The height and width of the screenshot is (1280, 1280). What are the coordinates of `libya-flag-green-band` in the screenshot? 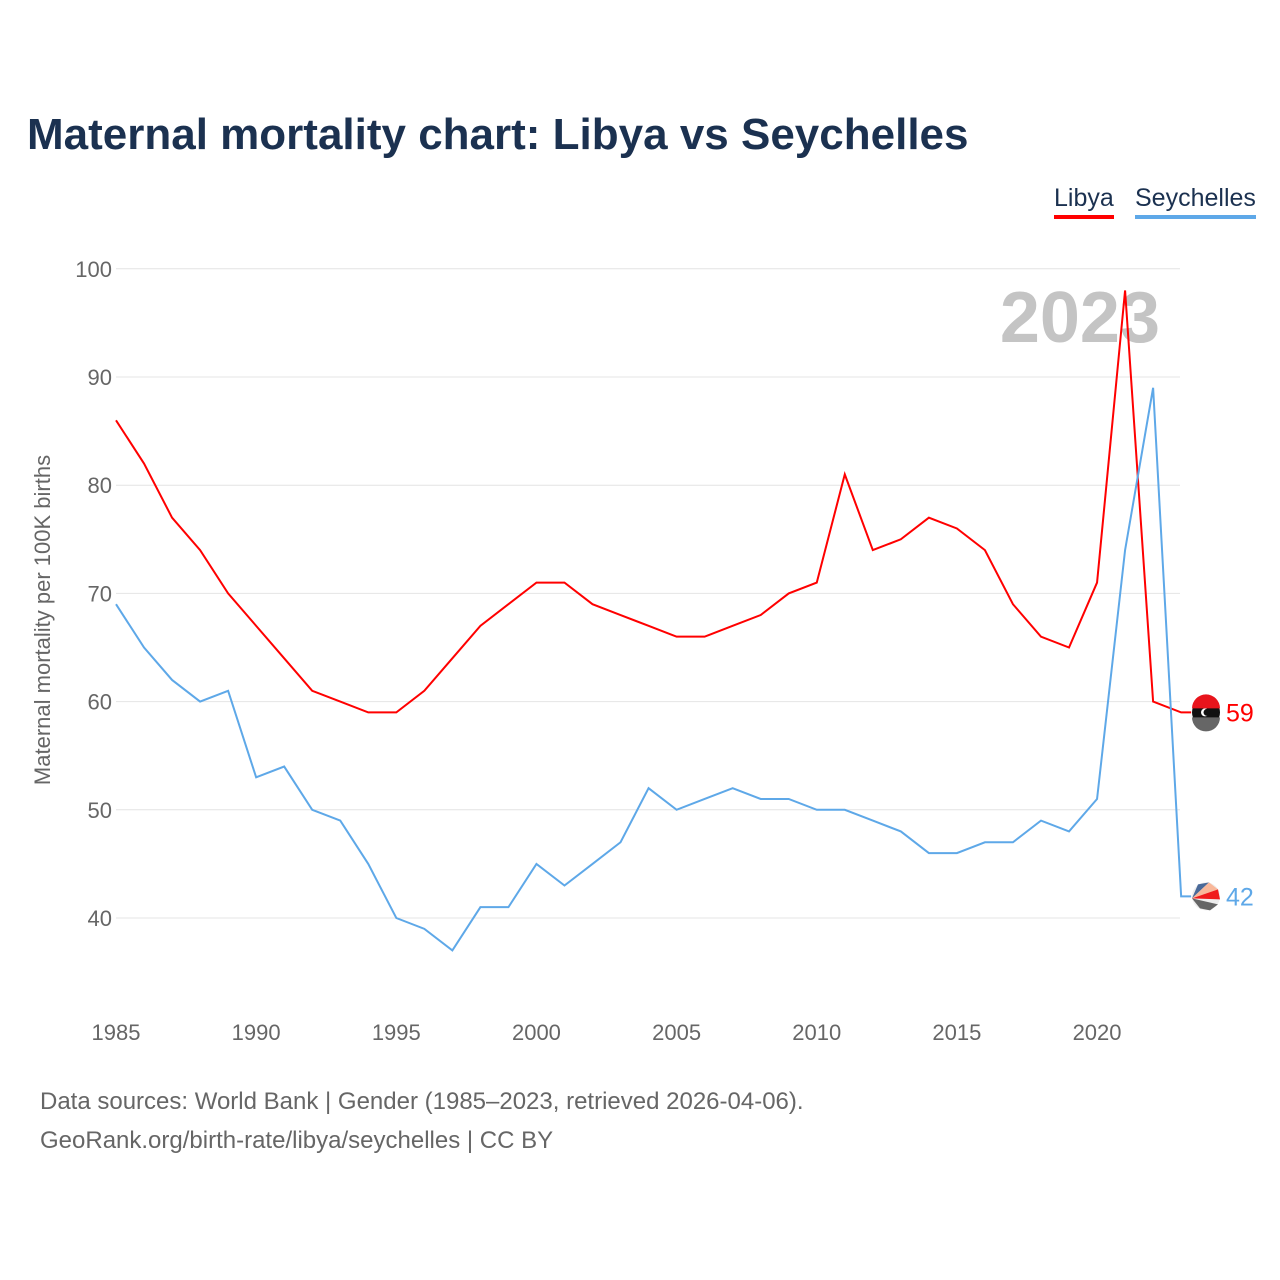 It's located at (1206, 724).